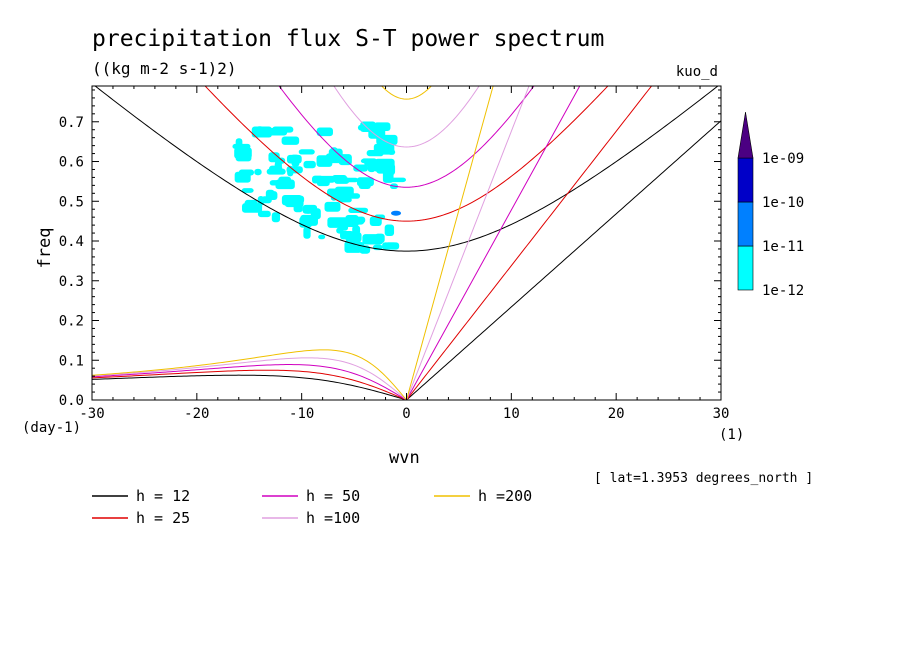 Image resolution: width=904 pixels, height=654 pixels. What do you see at coordinates (71, 242) in the screenshot?
I see `y-tick-label: 0.4` at bounding box center [71, 242].